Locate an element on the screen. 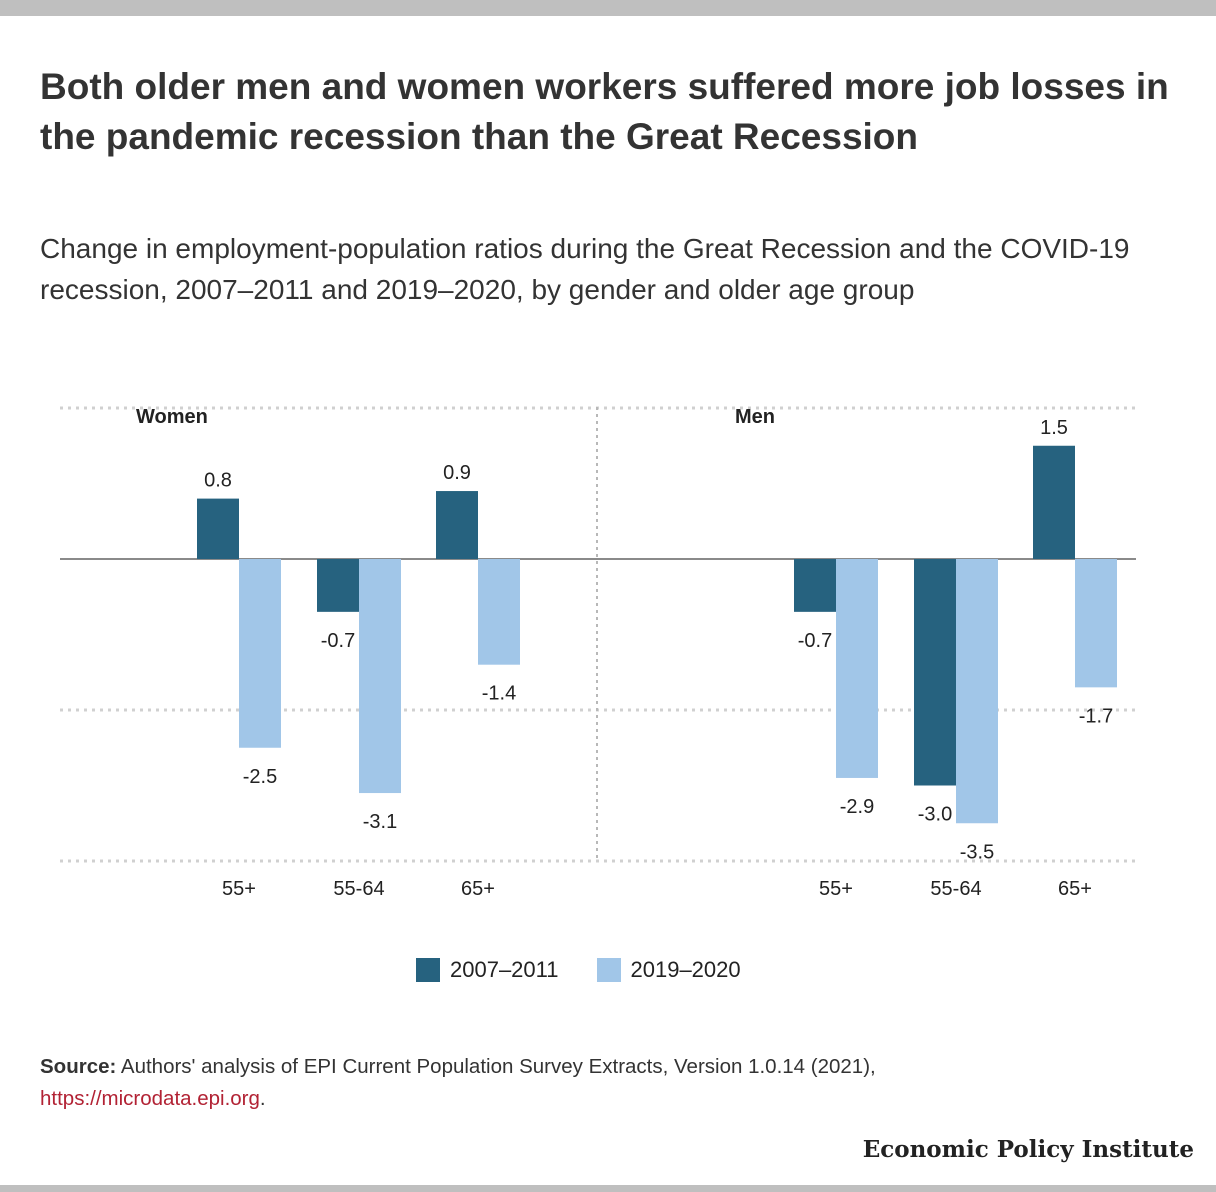  data-label: 1.5 is located at coordinates (1054, 428).